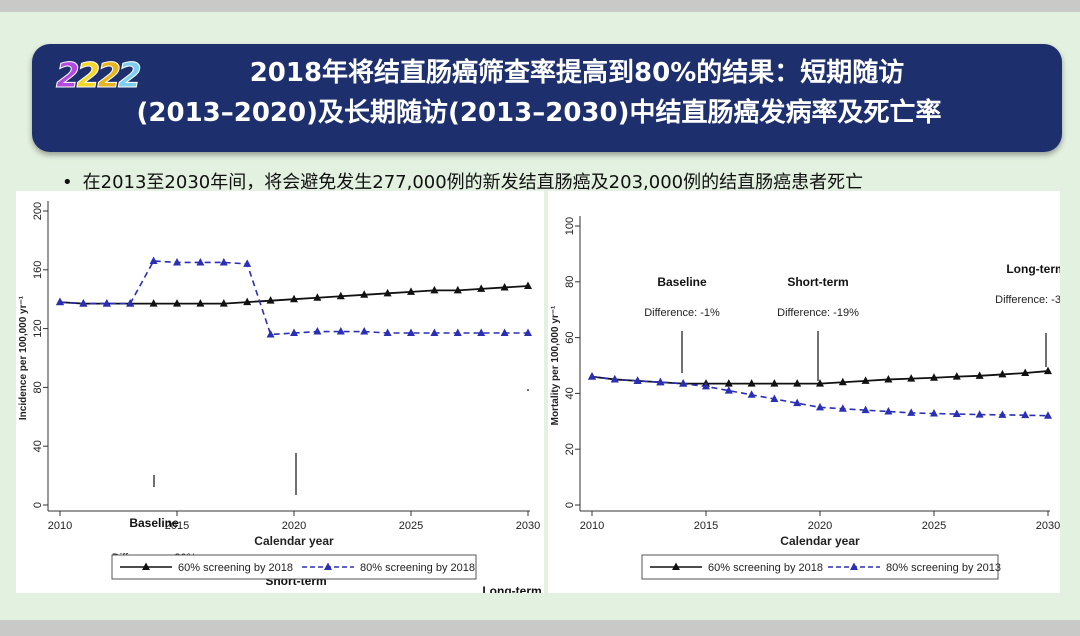 The image size is (1080, 636). I want to click on y-tick-label: 160, so click(38, 270).